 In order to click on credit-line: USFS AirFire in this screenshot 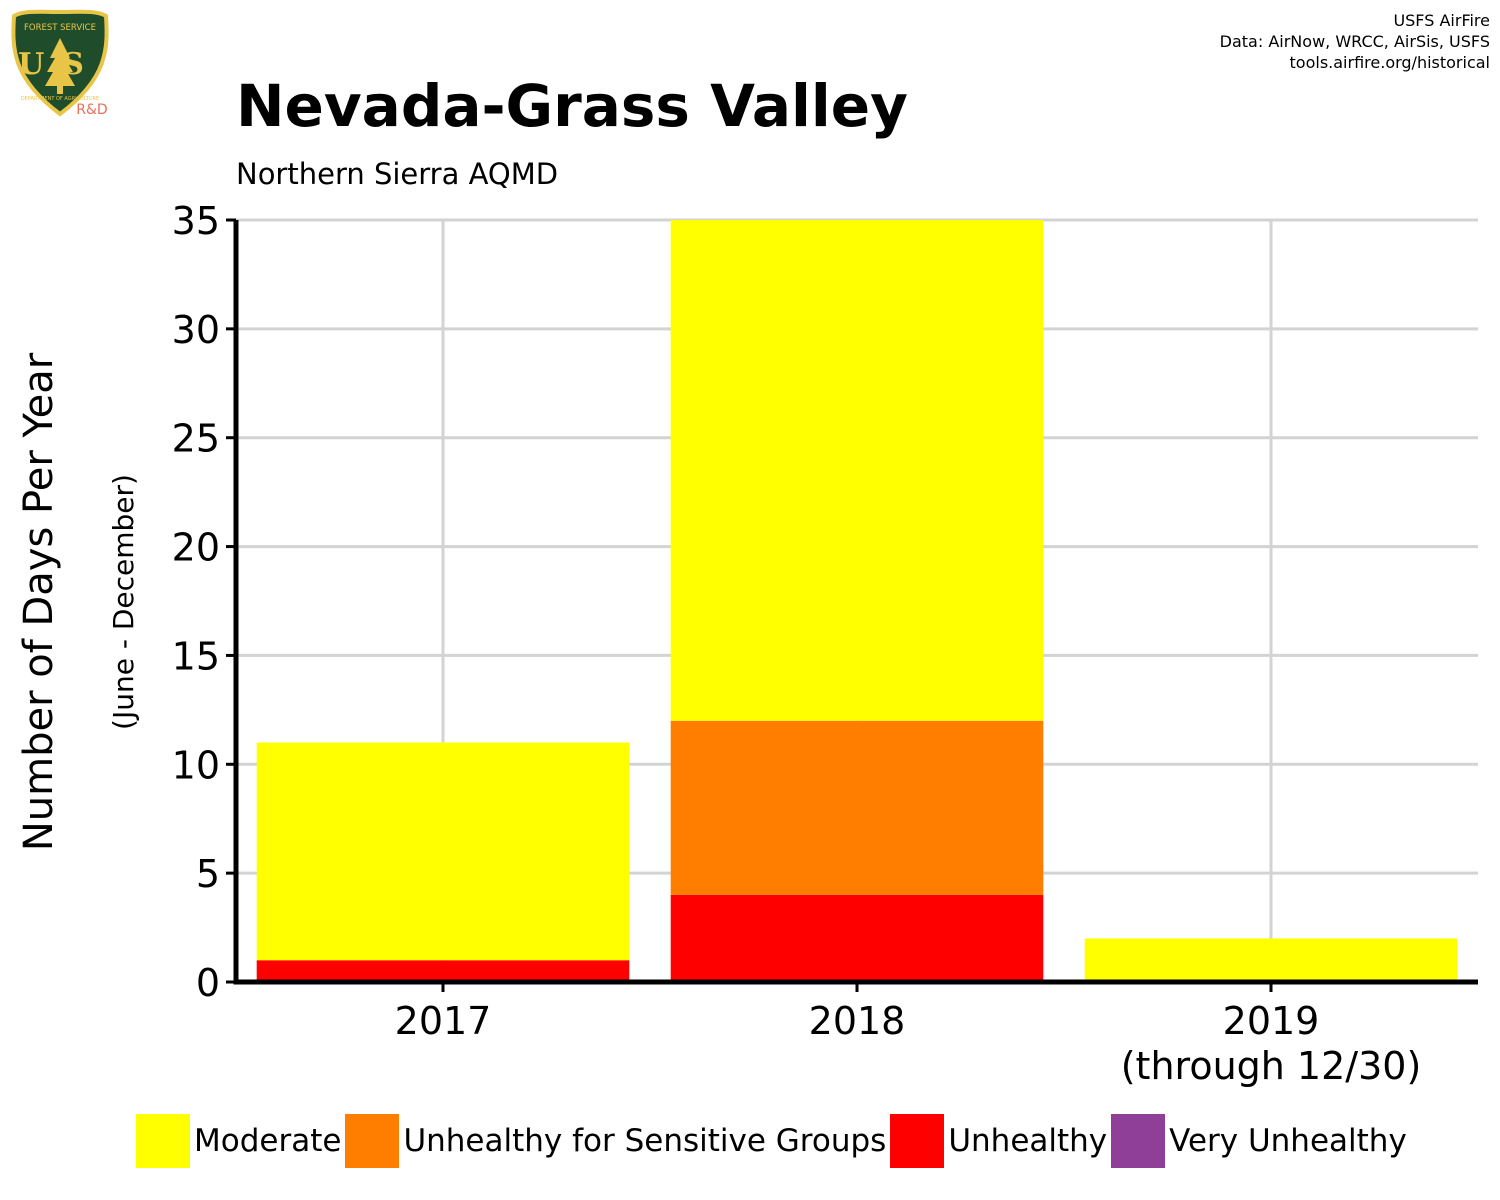, I will do `click(1441, 20)`.